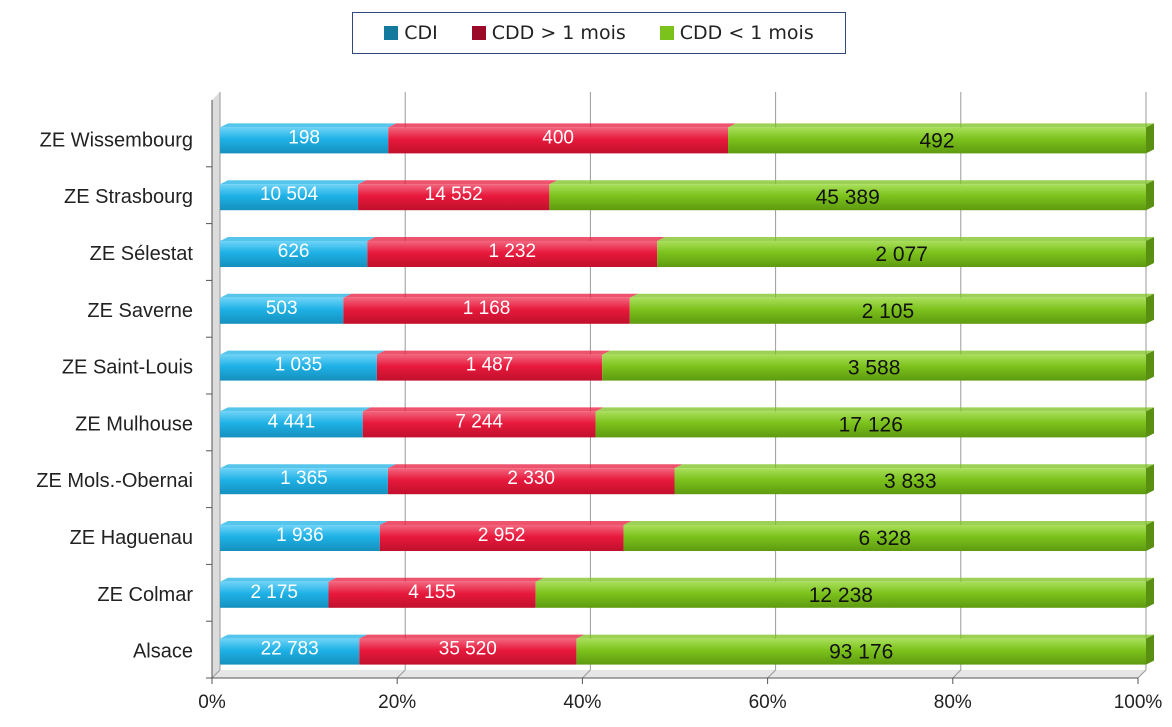 The height and width of the screenshot is (727, 1172). What do you see at coordinates (531, 478) in the screenshot?
I see `data-label: 2 330` at bounding box center [531, 478].